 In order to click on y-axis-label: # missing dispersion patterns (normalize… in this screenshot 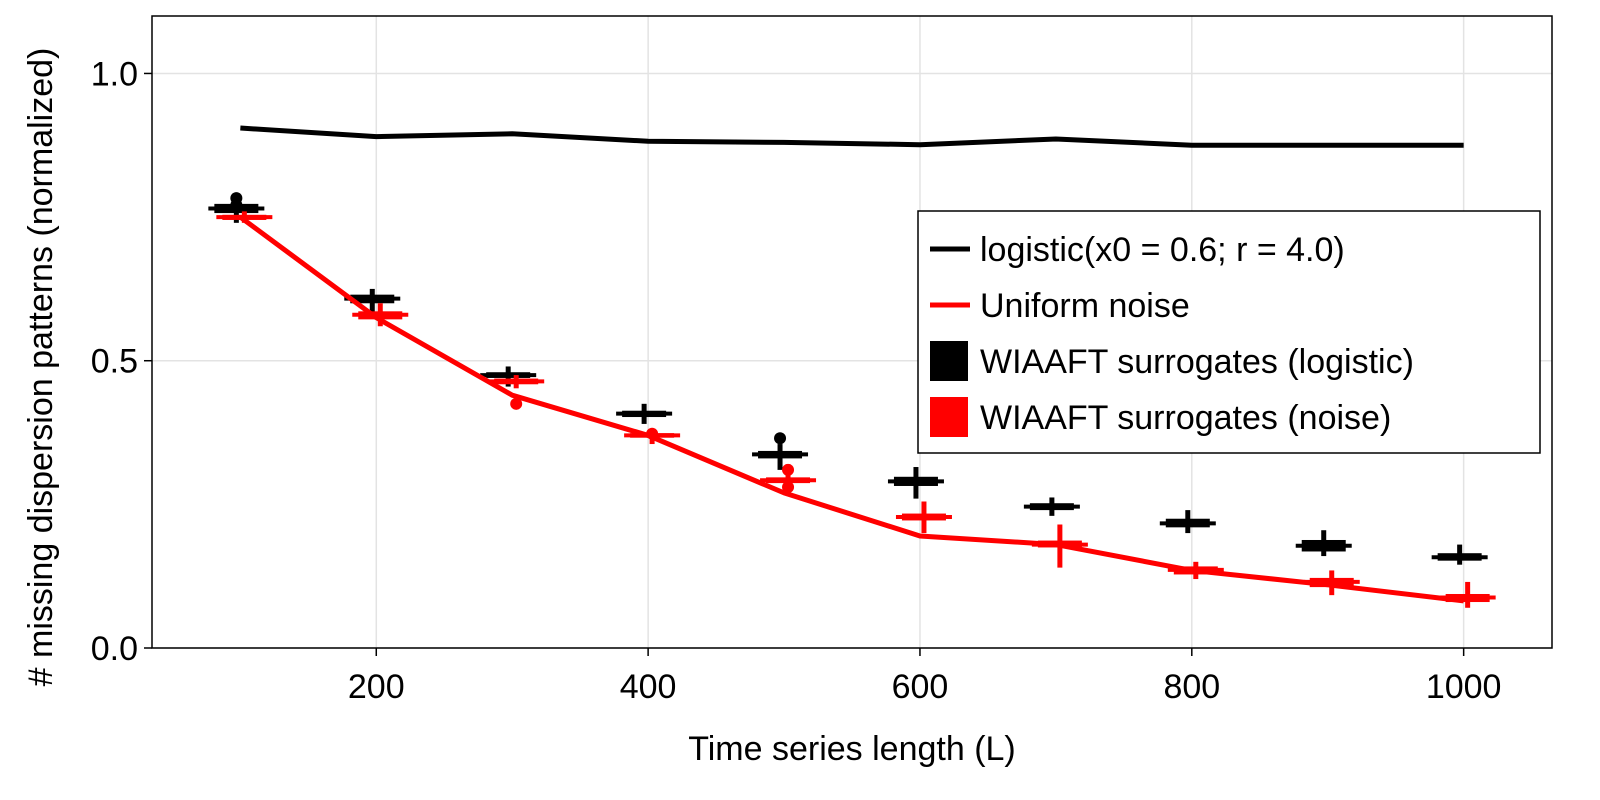, I will do `click(41, 367)`.